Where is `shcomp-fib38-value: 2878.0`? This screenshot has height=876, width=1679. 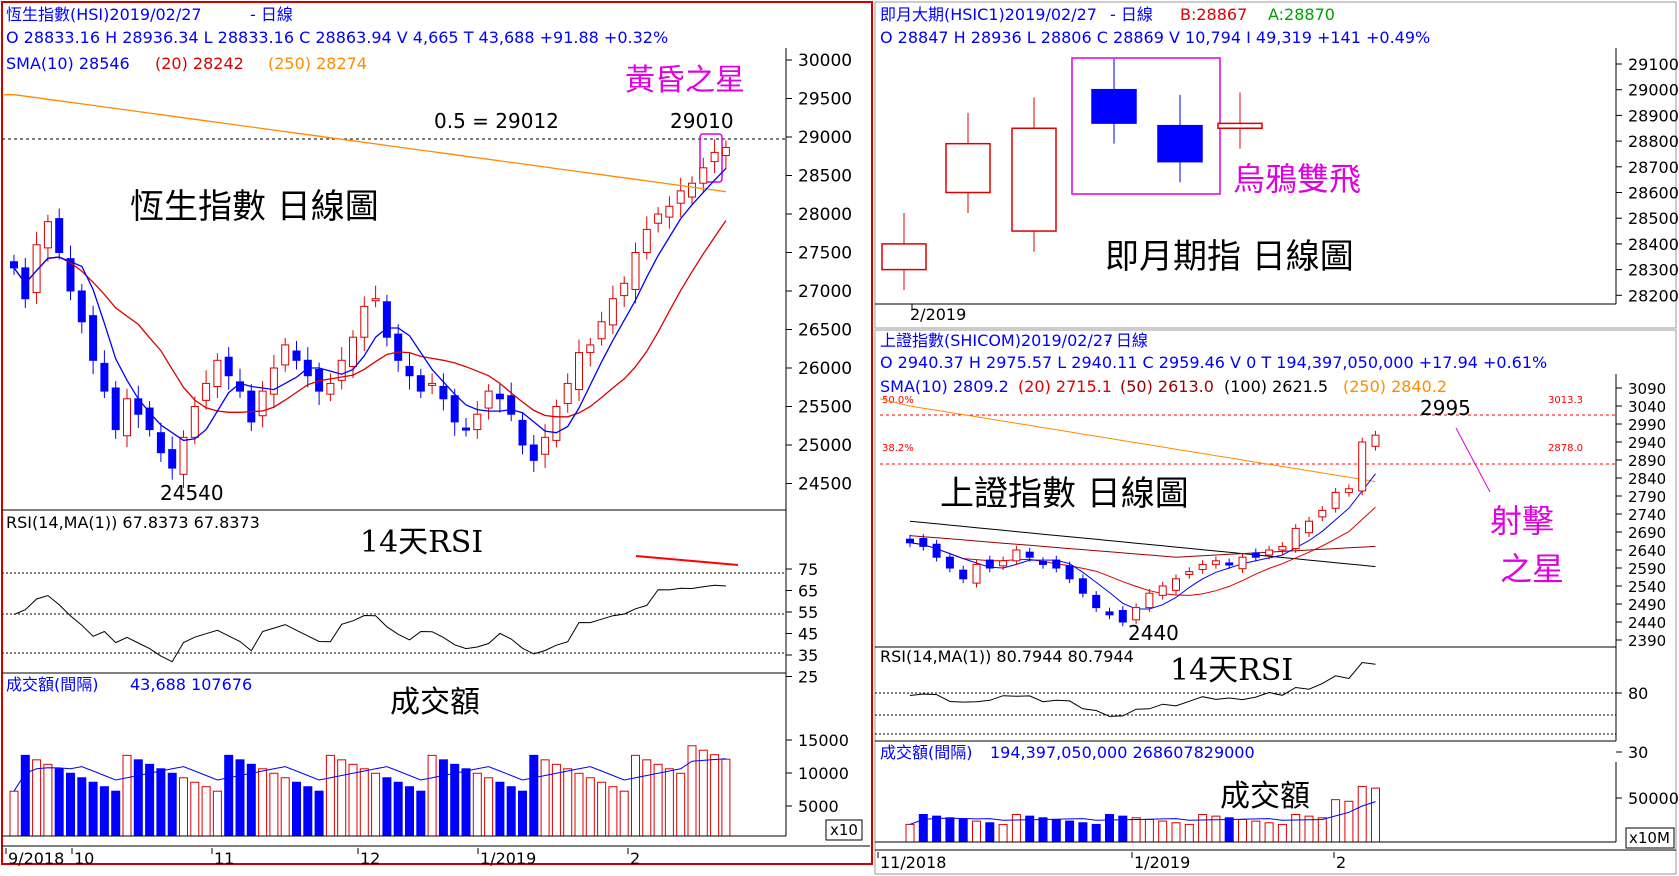 shcomp-fib38-value: 2878.0 is located at coordinates (1565, 448).